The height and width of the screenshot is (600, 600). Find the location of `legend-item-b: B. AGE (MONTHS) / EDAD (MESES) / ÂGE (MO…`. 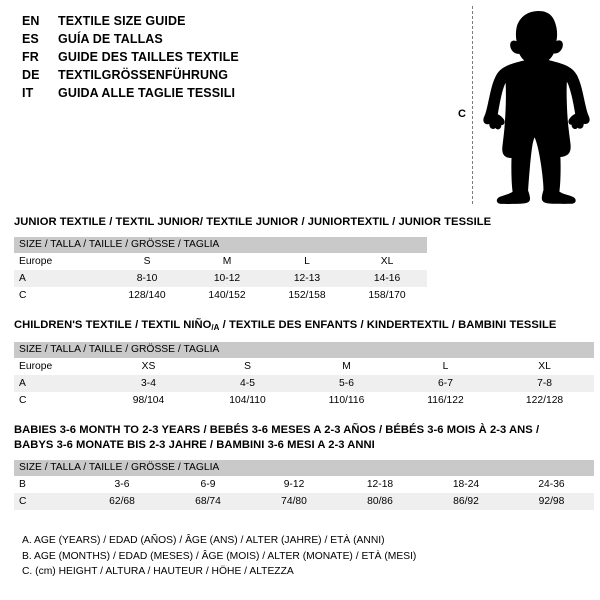

legend-item-b: B. AGE (MONTHS) / EDAD (MESES) / ÂGE (MO… is located at coordinates (219, 556).